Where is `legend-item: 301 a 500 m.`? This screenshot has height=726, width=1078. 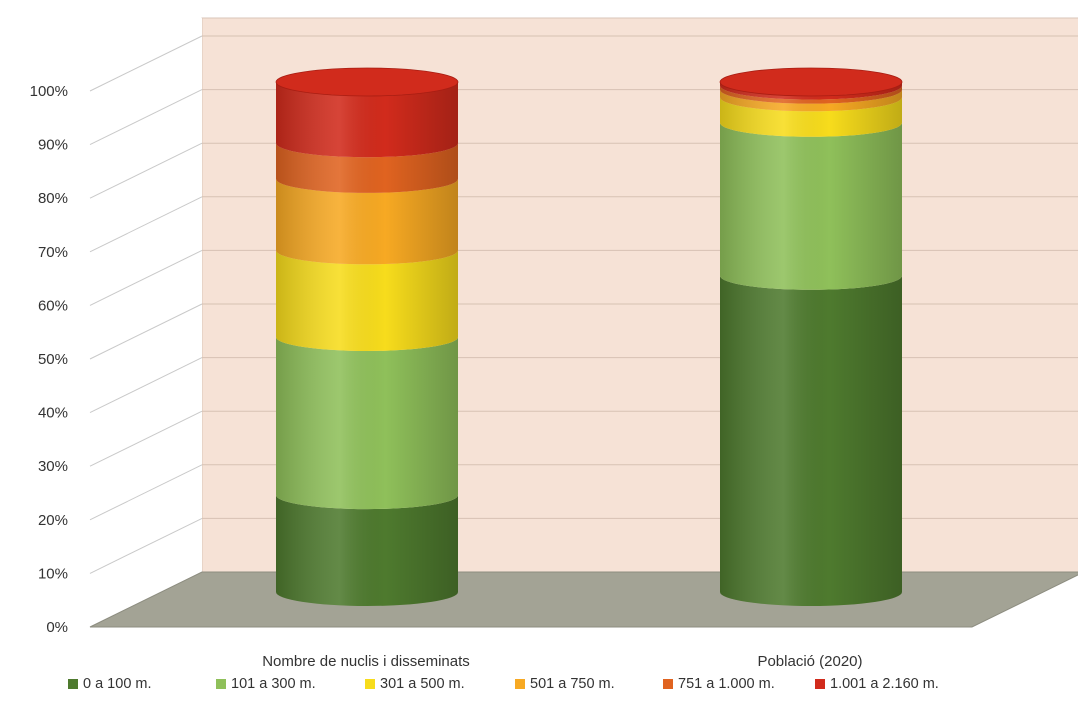 legend-item: 301 a 500 m. is located at coordinates (415, 684).